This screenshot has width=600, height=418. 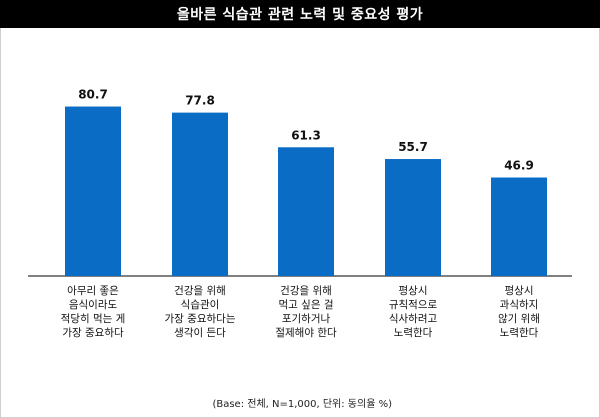 I want to click on bar-value-label-3: 61.3, so click(x=306, y=135).